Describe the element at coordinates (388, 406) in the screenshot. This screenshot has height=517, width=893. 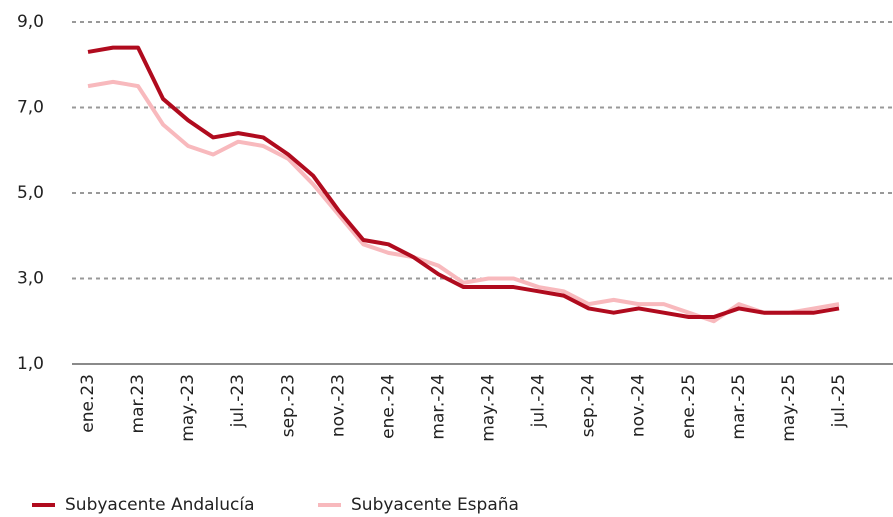
I see `x-tick-label: ene.-24` at that location.